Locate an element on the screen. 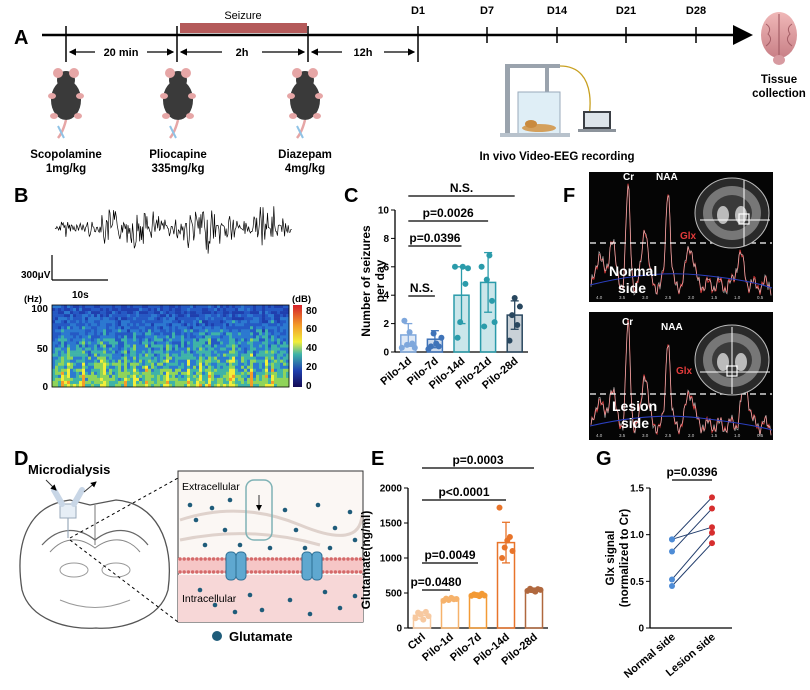  glutamate-molecule is located at coordinates (235, 612).